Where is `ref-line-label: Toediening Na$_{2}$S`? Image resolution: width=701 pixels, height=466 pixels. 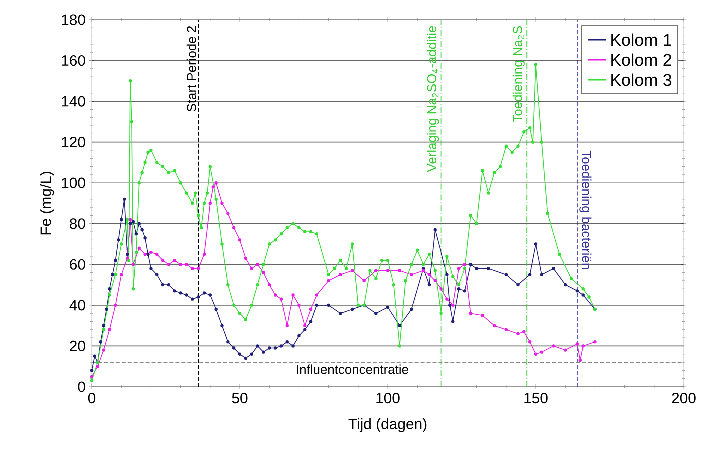 ref-line-label: Toediening Na$_{2}$S is located at coordinates (518, 74).